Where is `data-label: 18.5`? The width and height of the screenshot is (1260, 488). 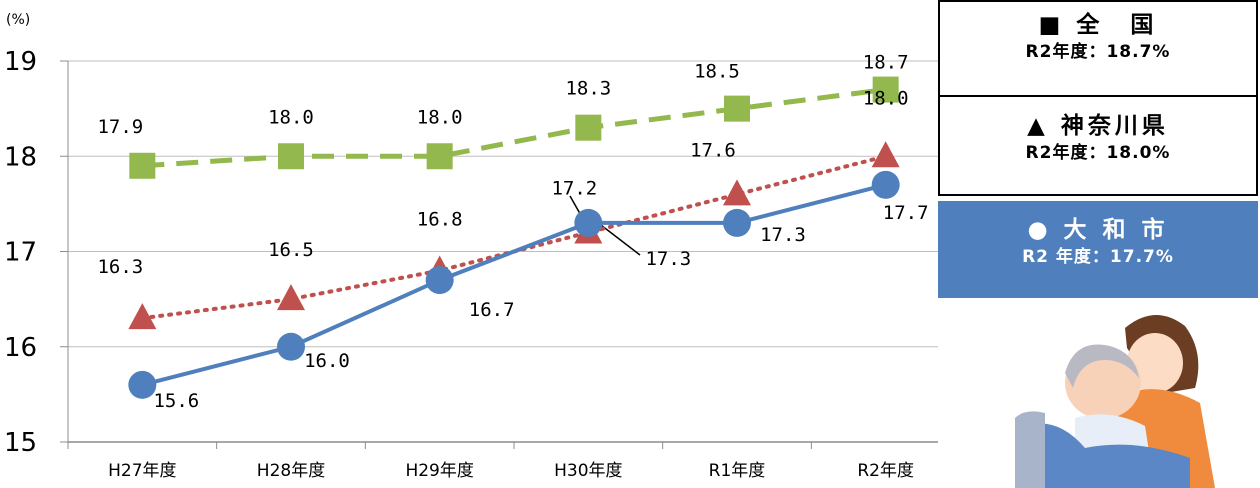 data-label: 18.5 is located at coordinates (717, 72).